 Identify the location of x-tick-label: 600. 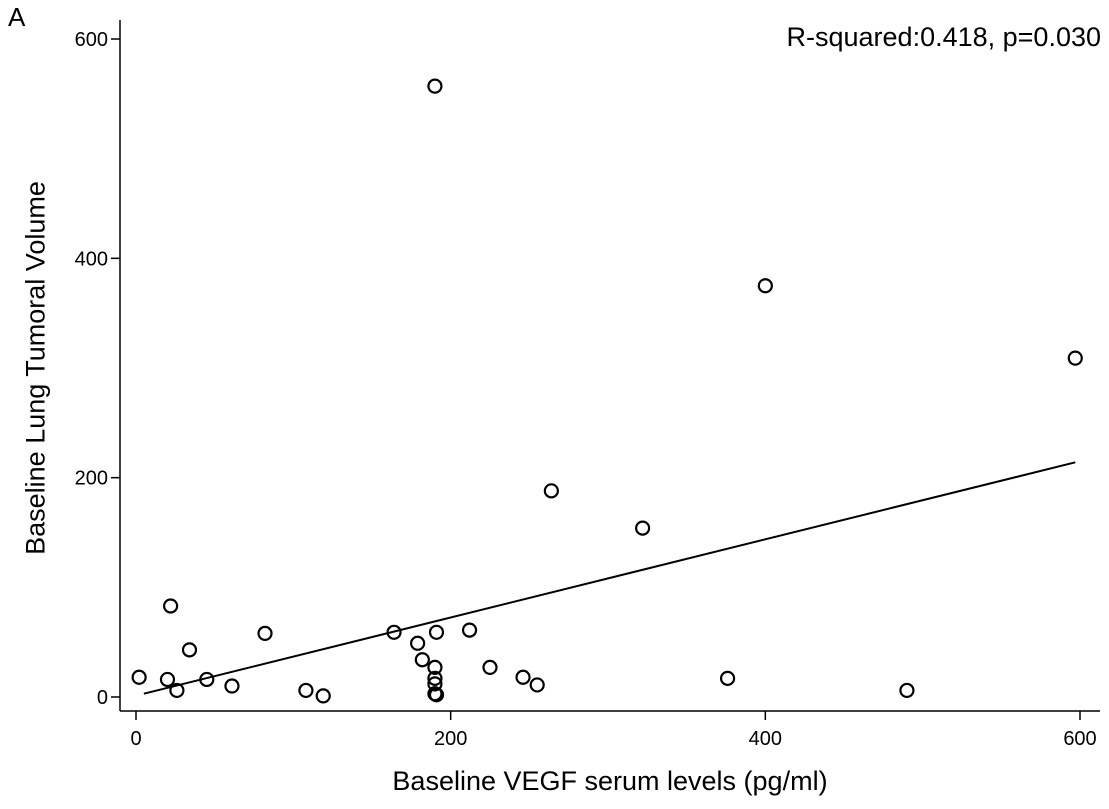
(1079, 739).